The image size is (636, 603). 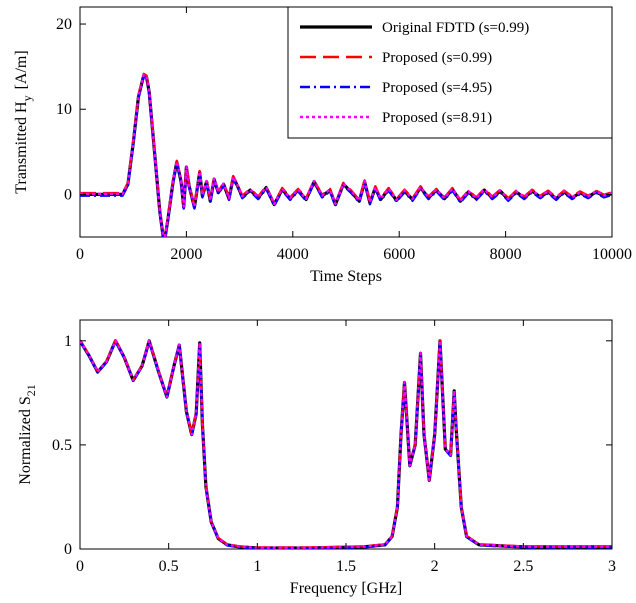 I want to click on legend-label-0: Original FDTD (s=0.99), so click(x=455, y=28).